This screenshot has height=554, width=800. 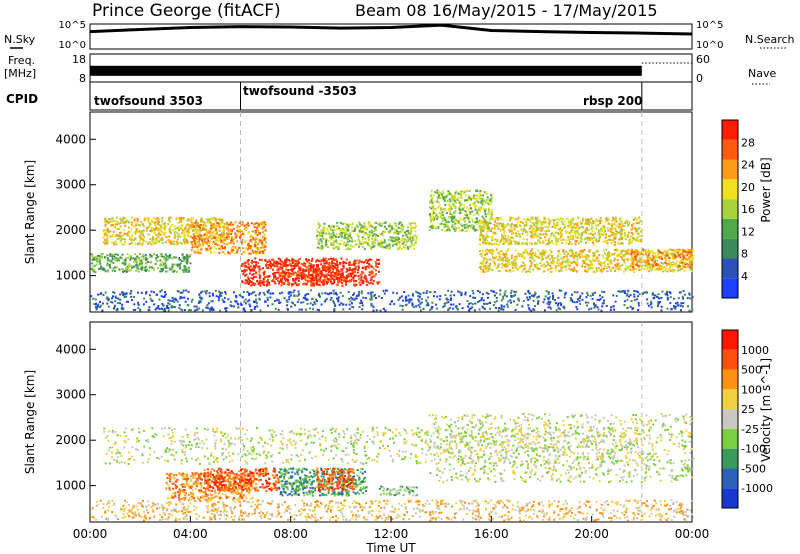 What do you see at coordinates (30, 422) in the screenshot?
I see `velocity-ylabel: Slant Range [km]` at bounding box center [30, 422].